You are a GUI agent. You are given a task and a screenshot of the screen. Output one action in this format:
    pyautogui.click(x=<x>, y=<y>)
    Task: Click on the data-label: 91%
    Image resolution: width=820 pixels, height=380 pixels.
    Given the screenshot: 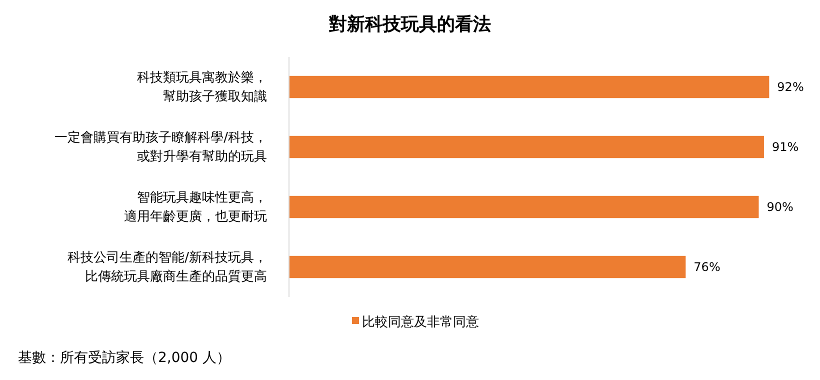 What is the action you would take?
    pyautogui.click(x=785, y=147)
    